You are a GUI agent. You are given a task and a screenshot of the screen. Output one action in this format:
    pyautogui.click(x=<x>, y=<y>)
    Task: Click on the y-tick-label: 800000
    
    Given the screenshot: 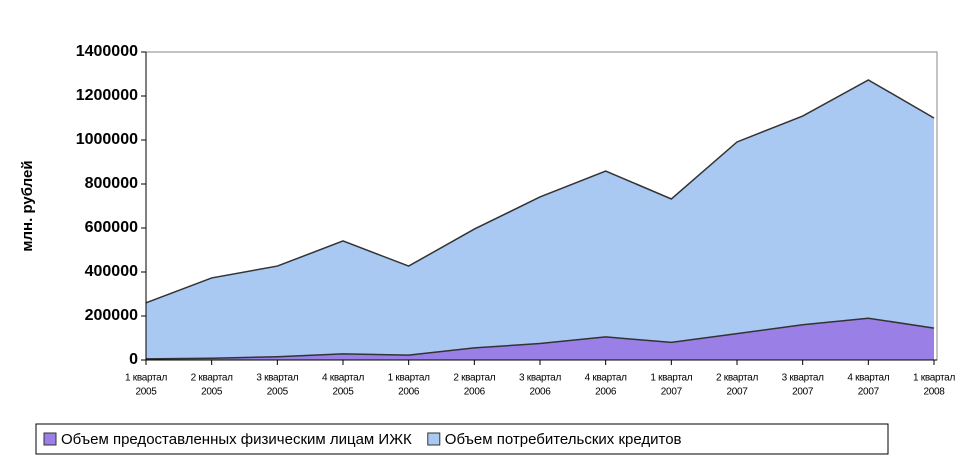 What is the action you would take?
    pyautogui.click(x=111, y=183)
    